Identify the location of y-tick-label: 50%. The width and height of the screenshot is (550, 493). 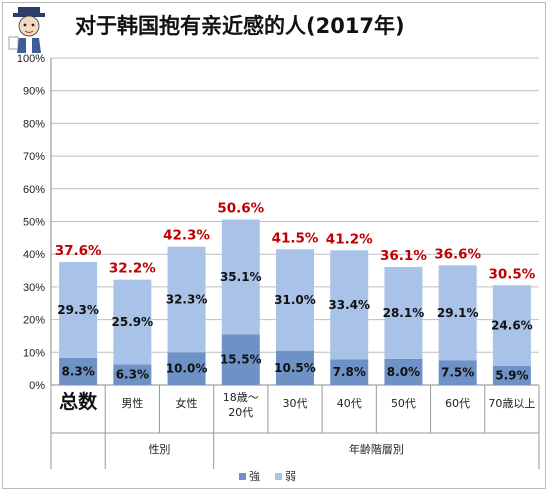
(34, 223).